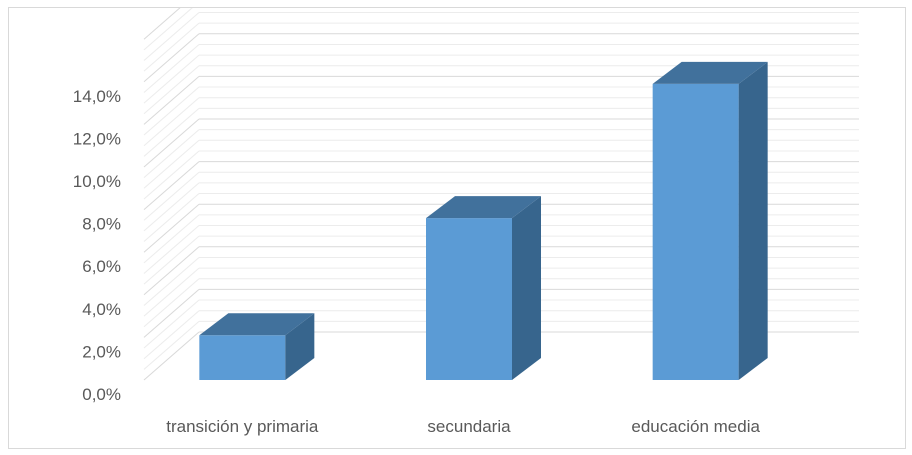 This screenshot has height=455, width=912. What do you see at coordinates (101, 309) in the screenshot?
I see `y-tick-label: 4,0%` at bounding box center [101, 309].